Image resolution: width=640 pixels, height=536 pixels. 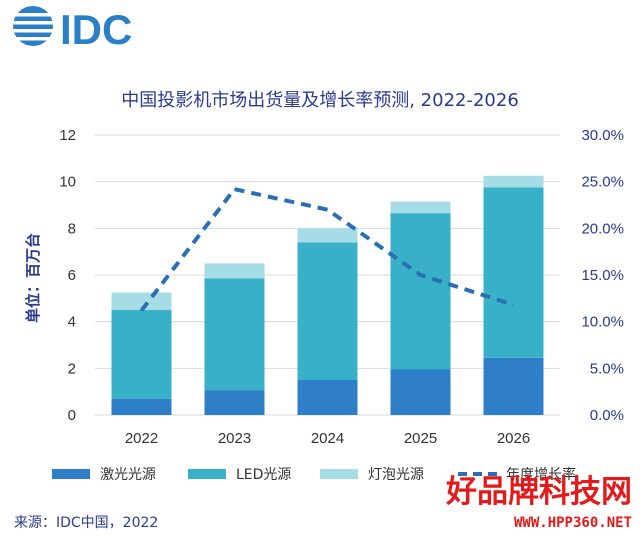 I want to click on legend-swatch-led, so click(x=207, y=474).